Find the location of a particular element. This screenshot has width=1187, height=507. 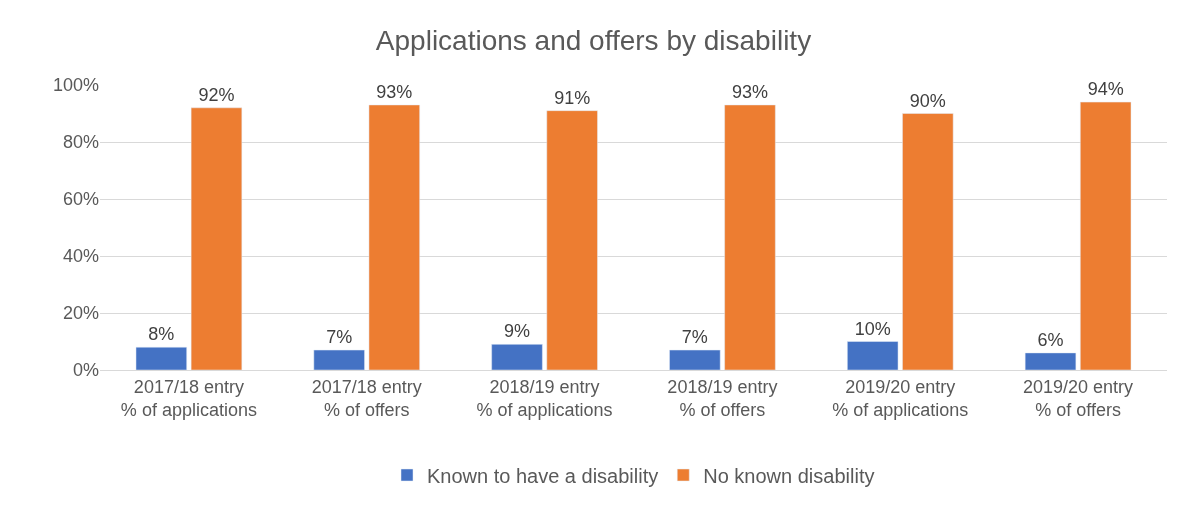

data-label: 8% is located at coordinates (161, 334).